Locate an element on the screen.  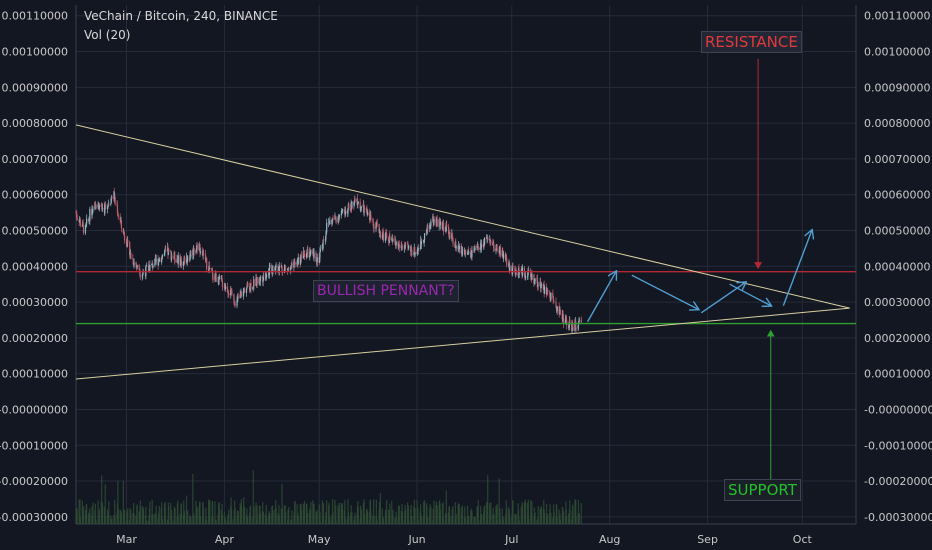
y-tick-label-left: 0.00090000 is located at coordinates (35, 87).